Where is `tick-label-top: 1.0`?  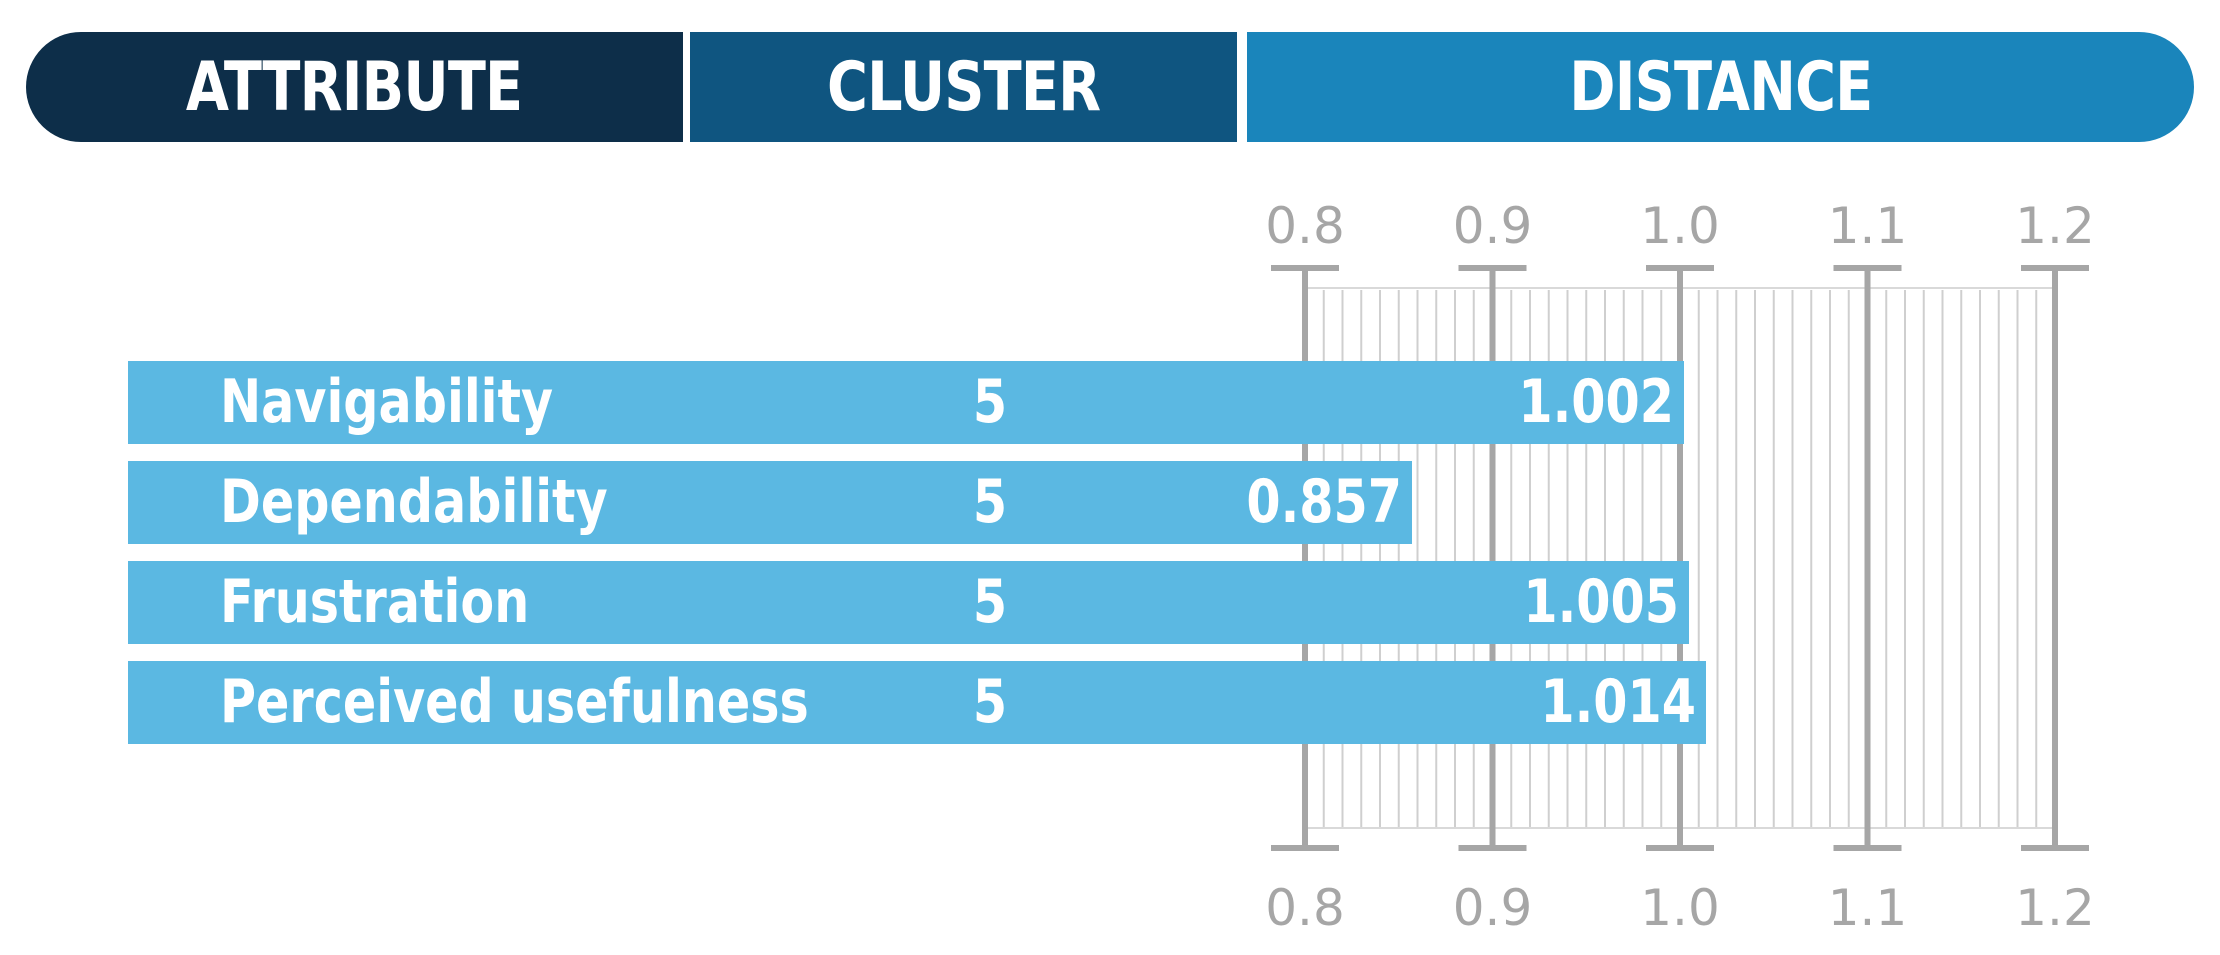
tick-label-top: 1.0 is located at coordinates (1680, 226).